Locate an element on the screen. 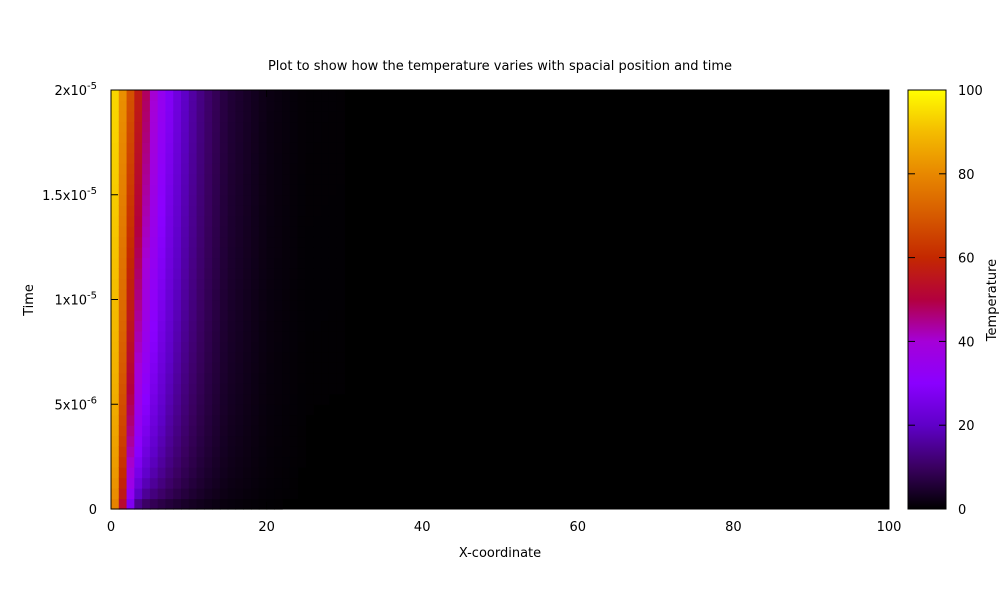 Image resolution: width=1000 pixels, height=600 pixels. colorbar-tick-label: 60 is located at coordinates (966, 259).